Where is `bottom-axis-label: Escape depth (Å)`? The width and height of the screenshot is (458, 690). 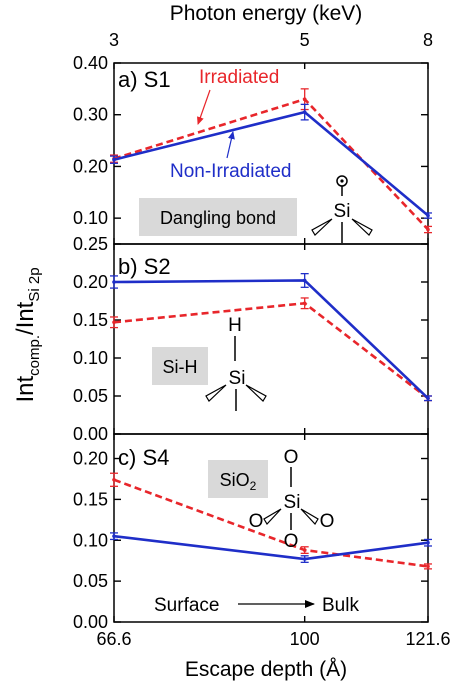
bottom-axis-label: Escape depth (Å) is located at coordinates (266, 669).